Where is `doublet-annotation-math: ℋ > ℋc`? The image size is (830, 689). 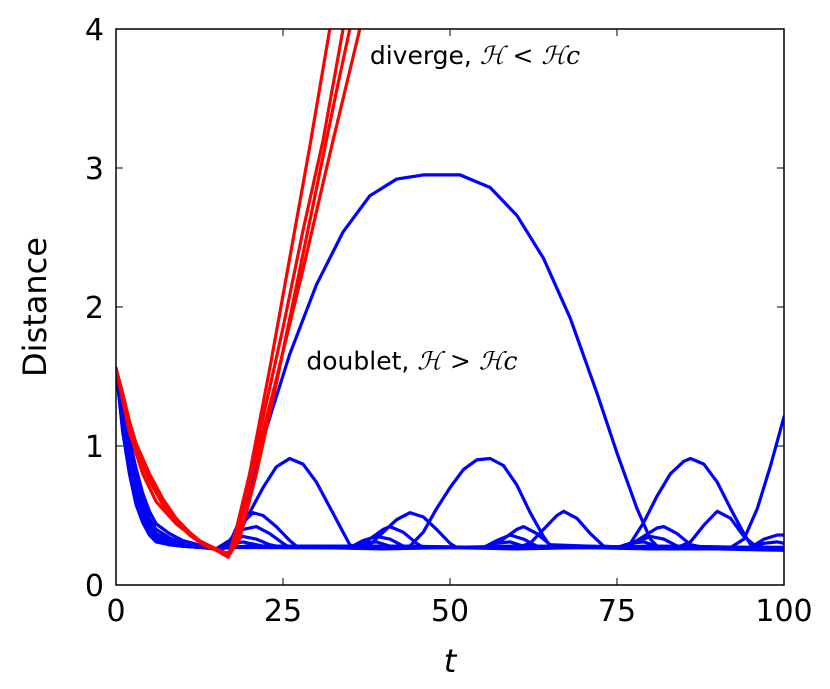
doublet-annotation-math: ℋ > ℋc is located at coordinates (467, 361).